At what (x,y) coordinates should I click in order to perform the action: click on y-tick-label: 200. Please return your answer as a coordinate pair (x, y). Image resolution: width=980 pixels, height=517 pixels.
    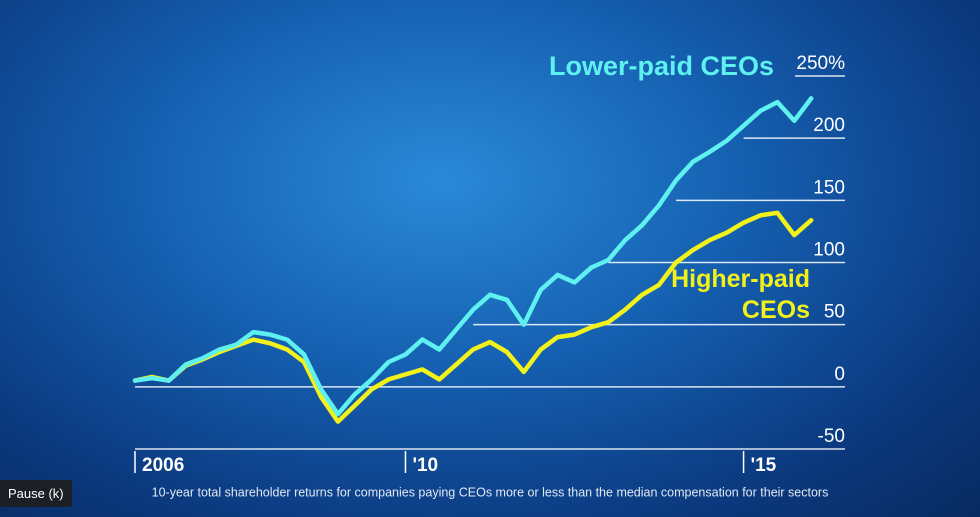
    Looking at the image, I should click on (829, 125).